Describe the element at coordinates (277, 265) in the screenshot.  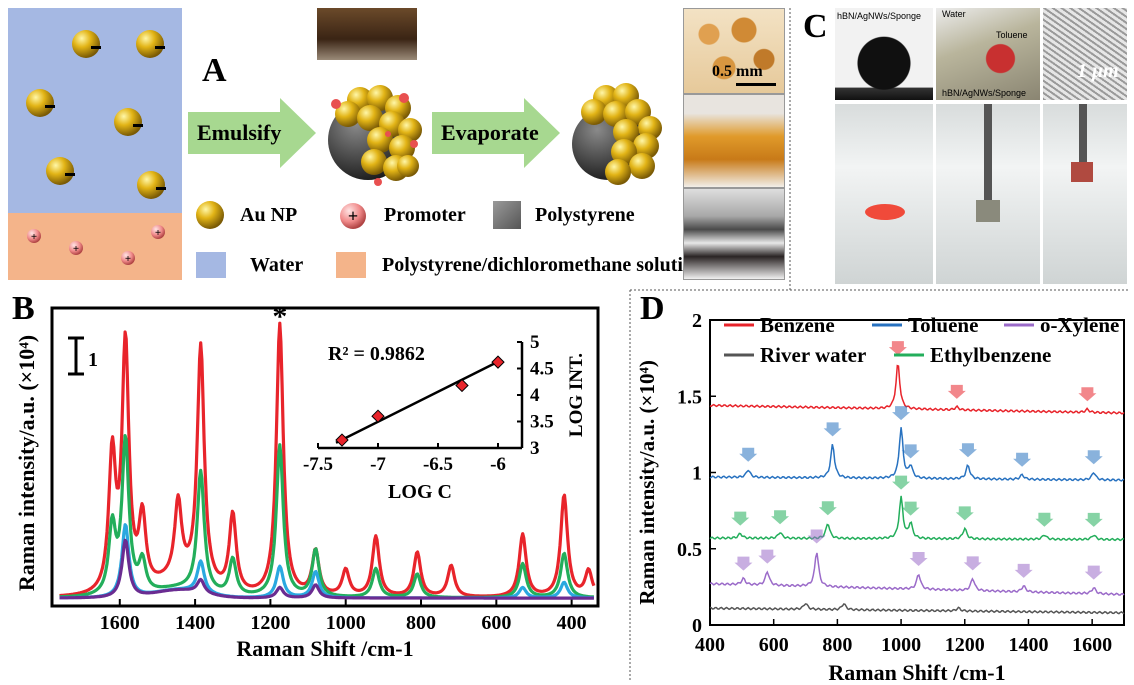
I see `water-legend-label: Water` at that location.